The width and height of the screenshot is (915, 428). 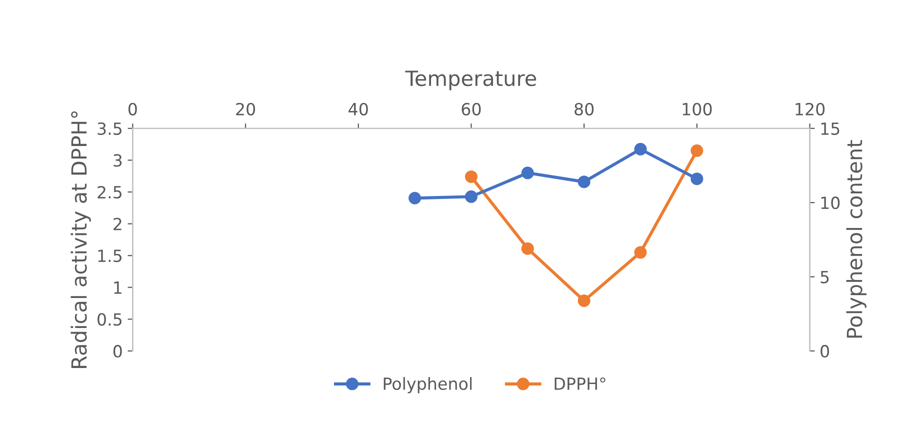 What do you see at coordinates (824, 277) in the screenshot?
I see `y2-tick-label: 5` at bounding box center [824, 277].